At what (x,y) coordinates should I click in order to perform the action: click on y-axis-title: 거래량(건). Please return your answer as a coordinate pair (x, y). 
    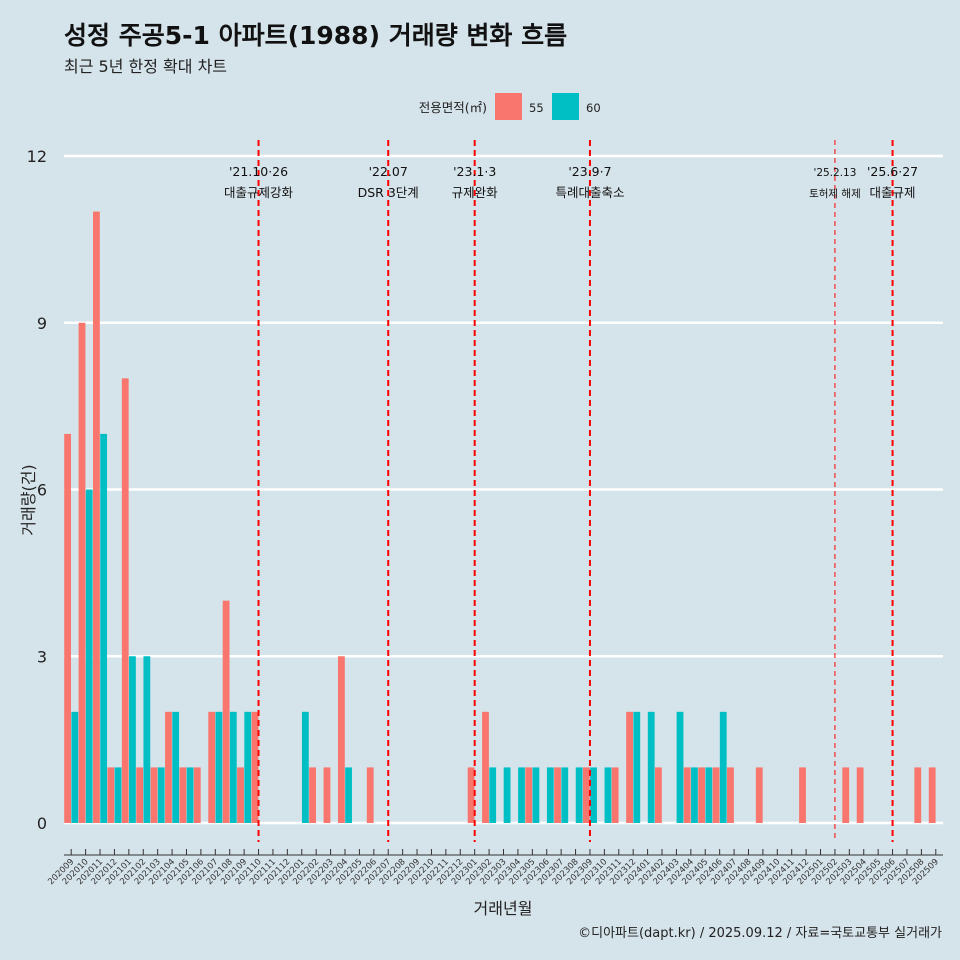
    Looking at the image, I should click on (28, 499).